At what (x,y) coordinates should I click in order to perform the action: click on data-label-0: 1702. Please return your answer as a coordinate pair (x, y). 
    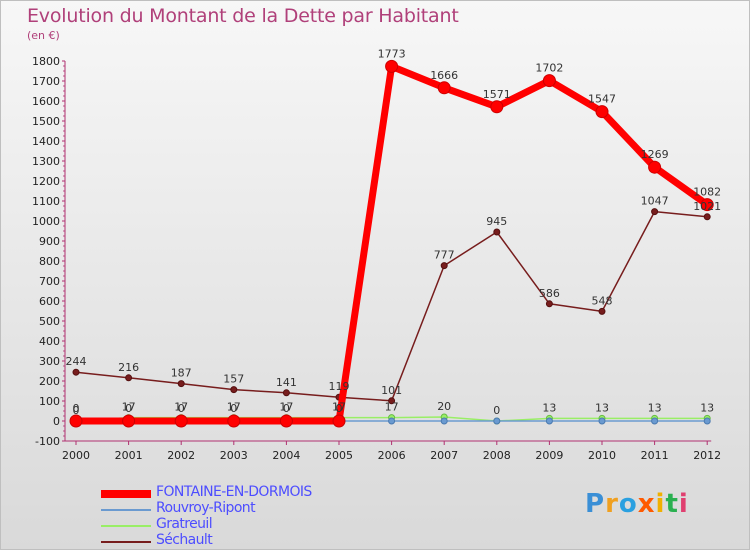
    Looking at the image, I should click on (549, 68).